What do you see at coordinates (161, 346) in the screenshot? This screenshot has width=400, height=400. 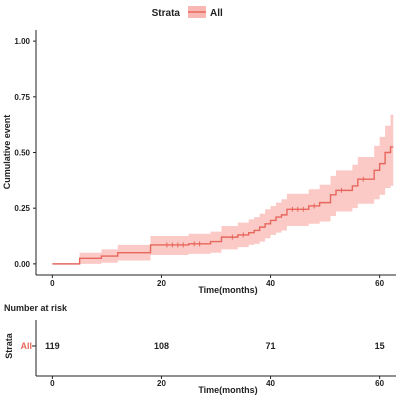 I see `risk-count: 108` at bounding box center [161, 346].